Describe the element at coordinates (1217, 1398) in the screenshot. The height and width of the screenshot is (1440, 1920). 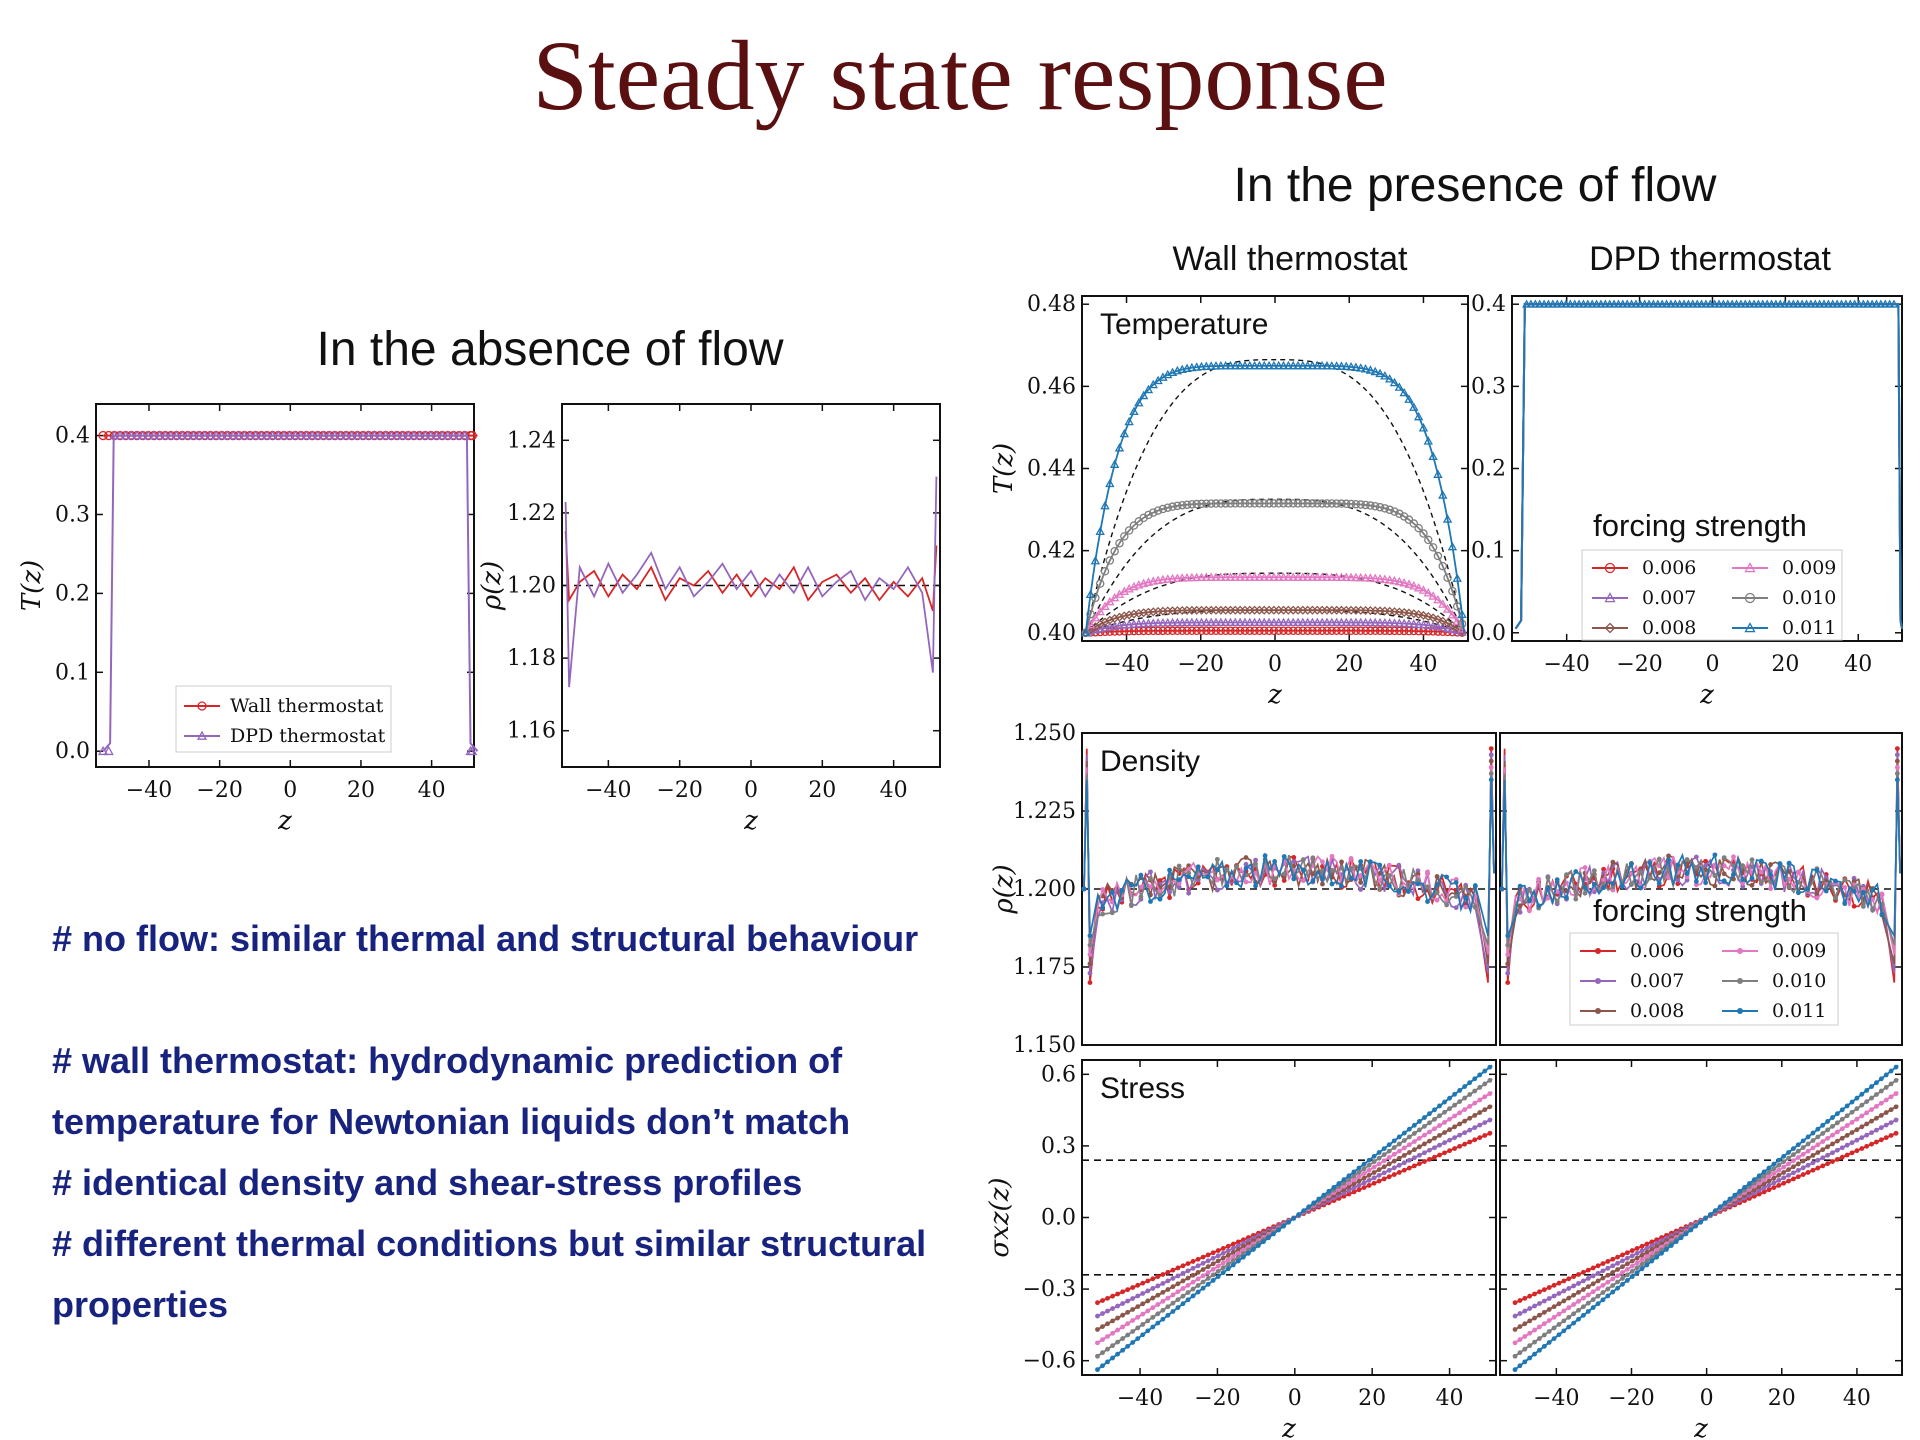
I see `flow-stress-wall-xtick-label: −20` at that location.